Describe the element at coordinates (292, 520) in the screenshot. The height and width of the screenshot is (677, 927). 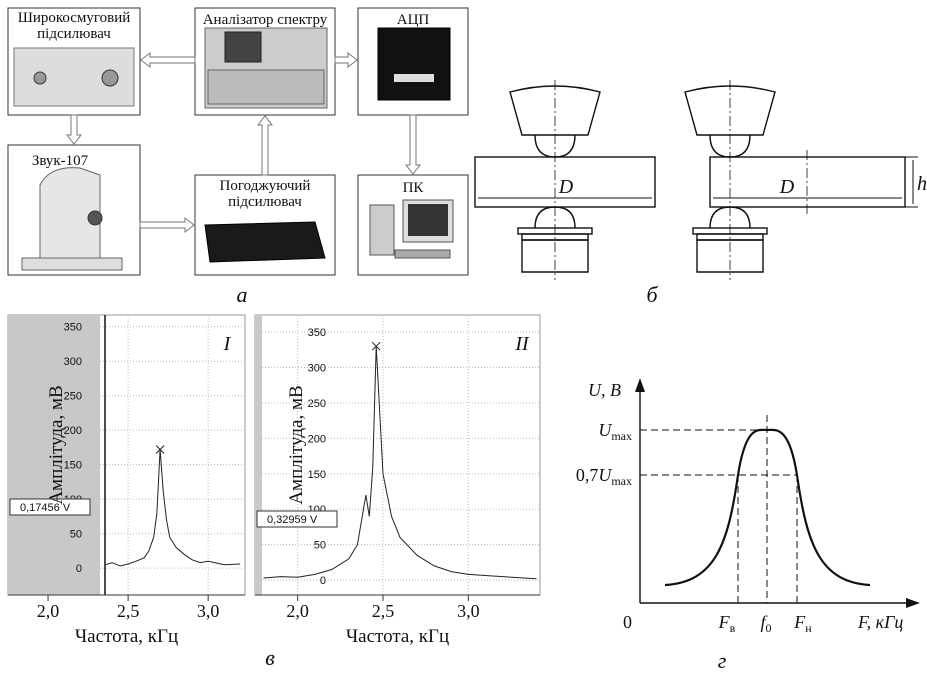
I see `readout: 0,32959 V` at that location.